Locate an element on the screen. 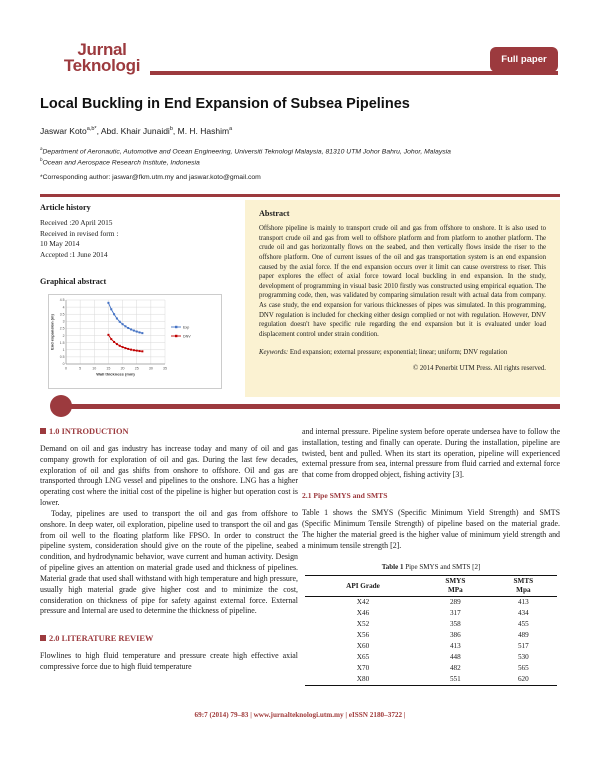 The image size is (600, 776). table-cell: 455 is located at coordinates (523, 624).